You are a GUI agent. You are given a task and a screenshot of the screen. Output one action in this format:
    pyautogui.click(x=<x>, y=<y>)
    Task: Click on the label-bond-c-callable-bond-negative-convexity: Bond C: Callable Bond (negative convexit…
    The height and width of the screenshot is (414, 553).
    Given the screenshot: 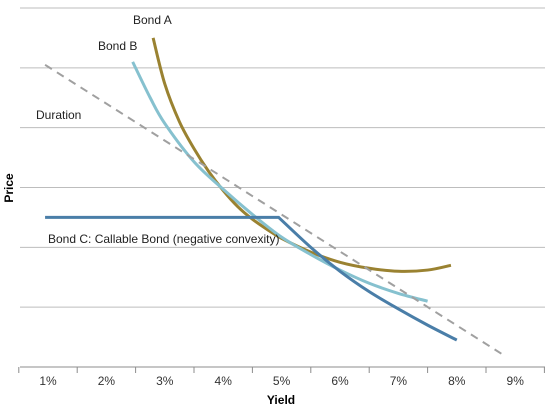 What is the action you would take?
    pyautogui.click(x=163, y=239)
    